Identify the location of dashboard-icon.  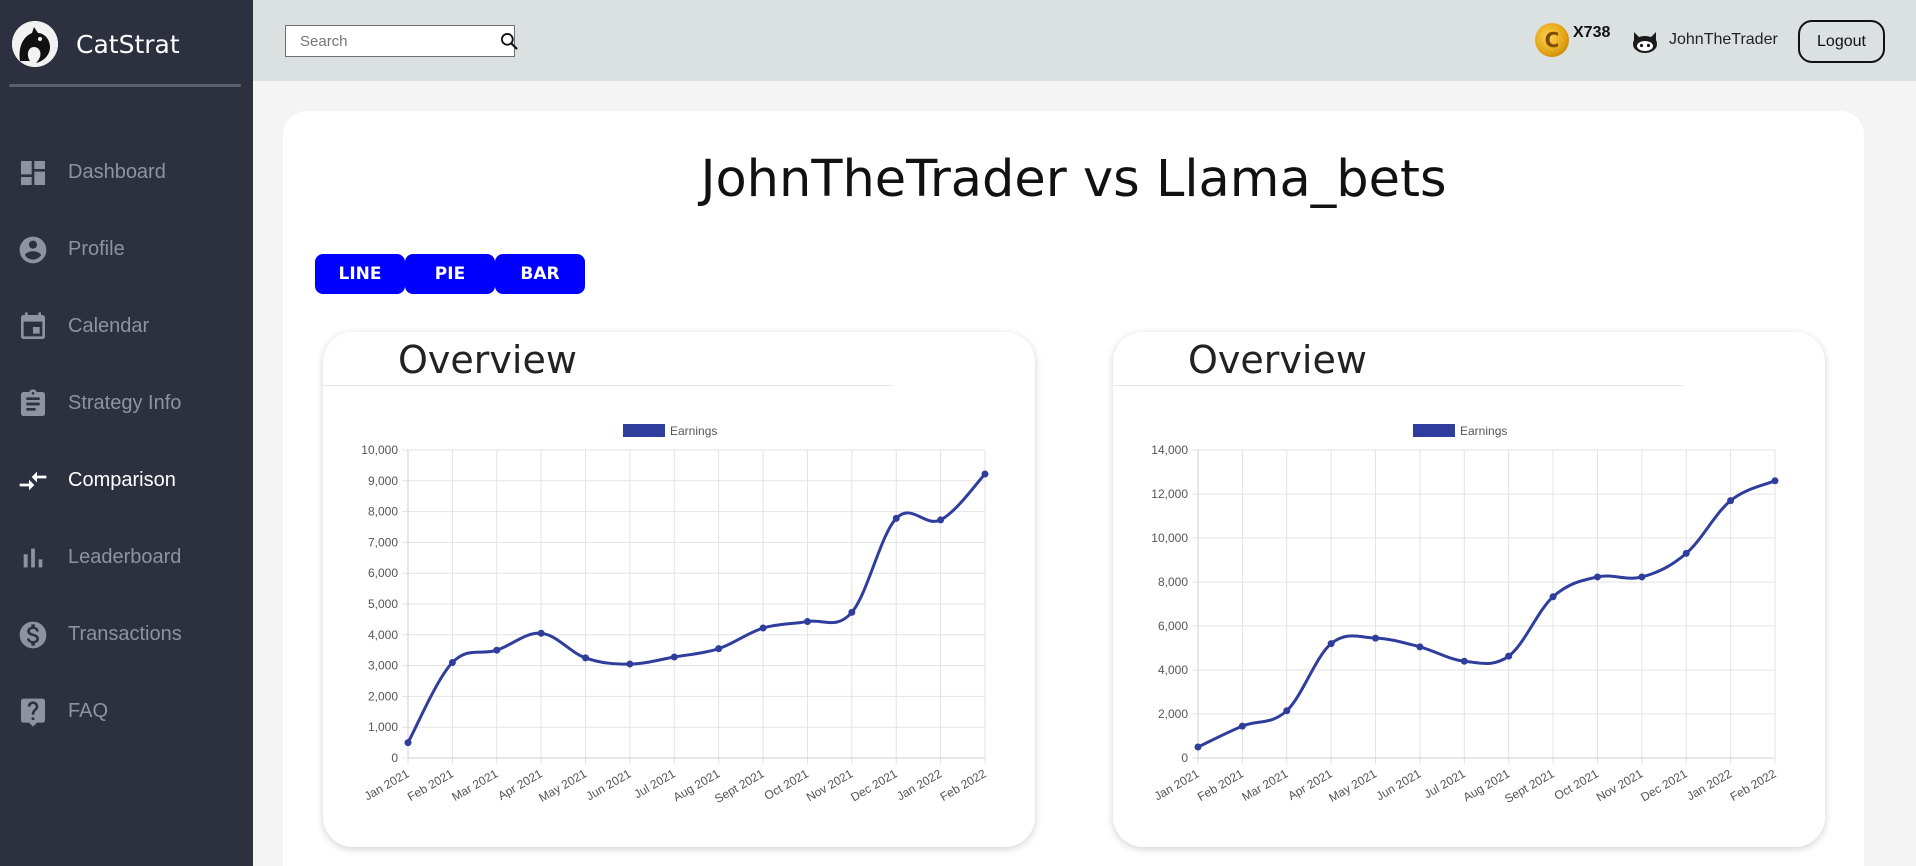
(33, 173).